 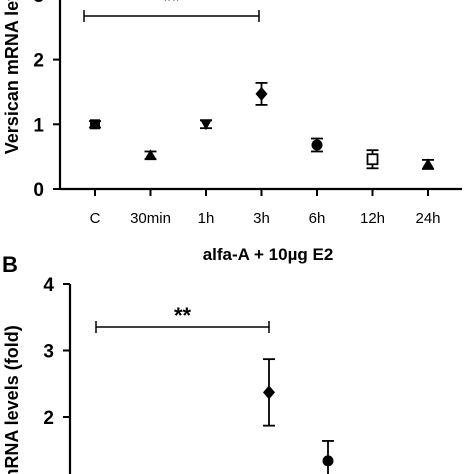 What do you see at coordinates (12, 77) in the screenshot?
I see `panel-a-ylabel: Versican mRNA levels` at bounding box center [12, 77].